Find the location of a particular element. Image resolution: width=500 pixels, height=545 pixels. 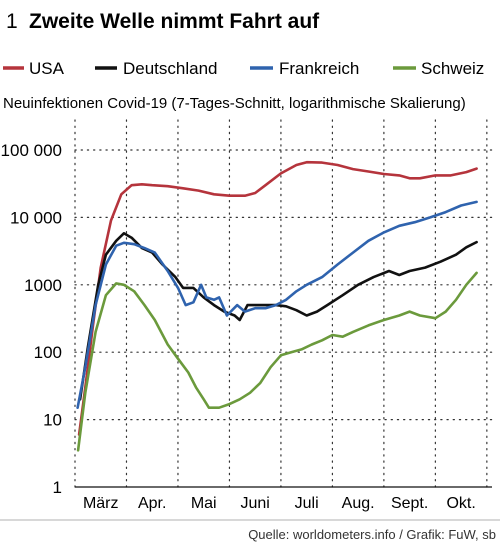

legend-label-deutschland: Deutschland is located at coordinates (170, 68).